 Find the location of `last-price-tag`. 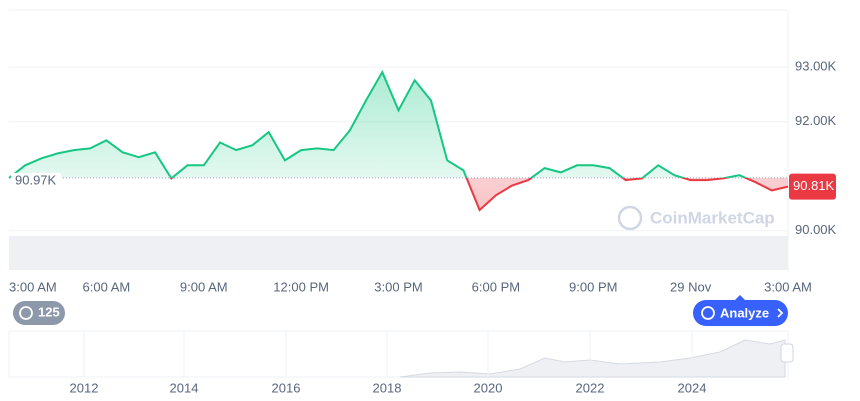

last-price-tag is located at coordinates (812, 186).